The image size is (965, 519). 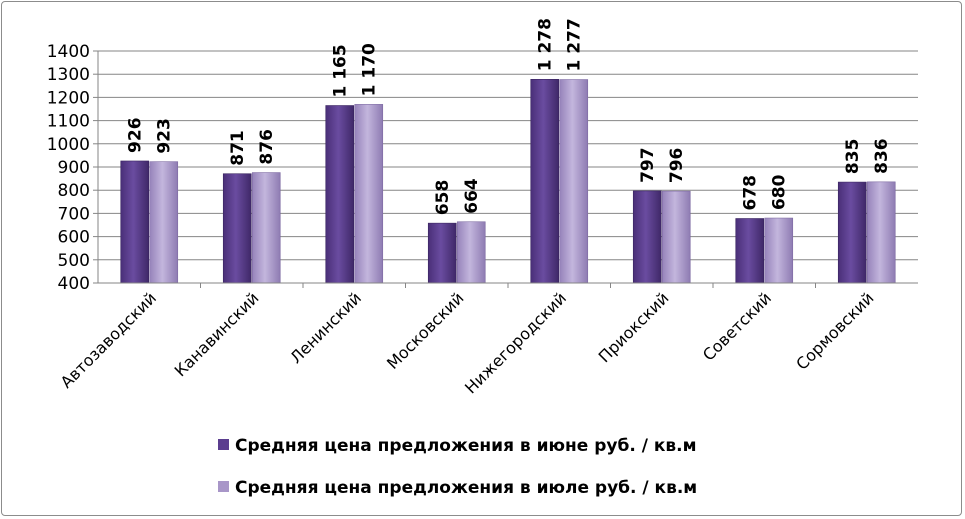 What do you see at coordinates (737, 326) in the screenshot?
I see `category-label: Советский` at bounding box center [737, 326].